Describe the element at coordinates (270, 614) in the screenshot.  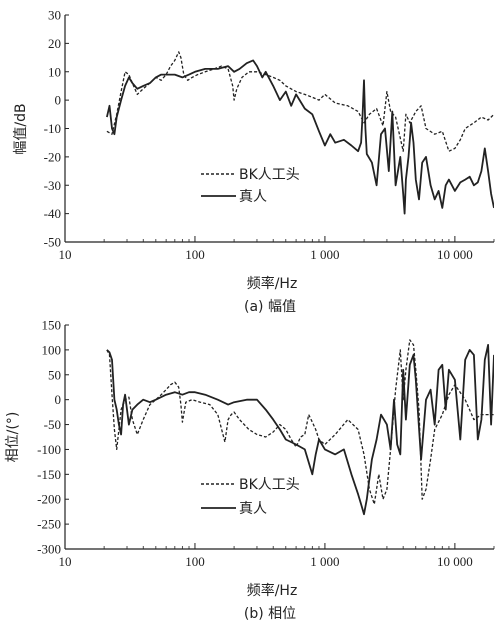
I see `chart-caption: (b) 相位` at that location.